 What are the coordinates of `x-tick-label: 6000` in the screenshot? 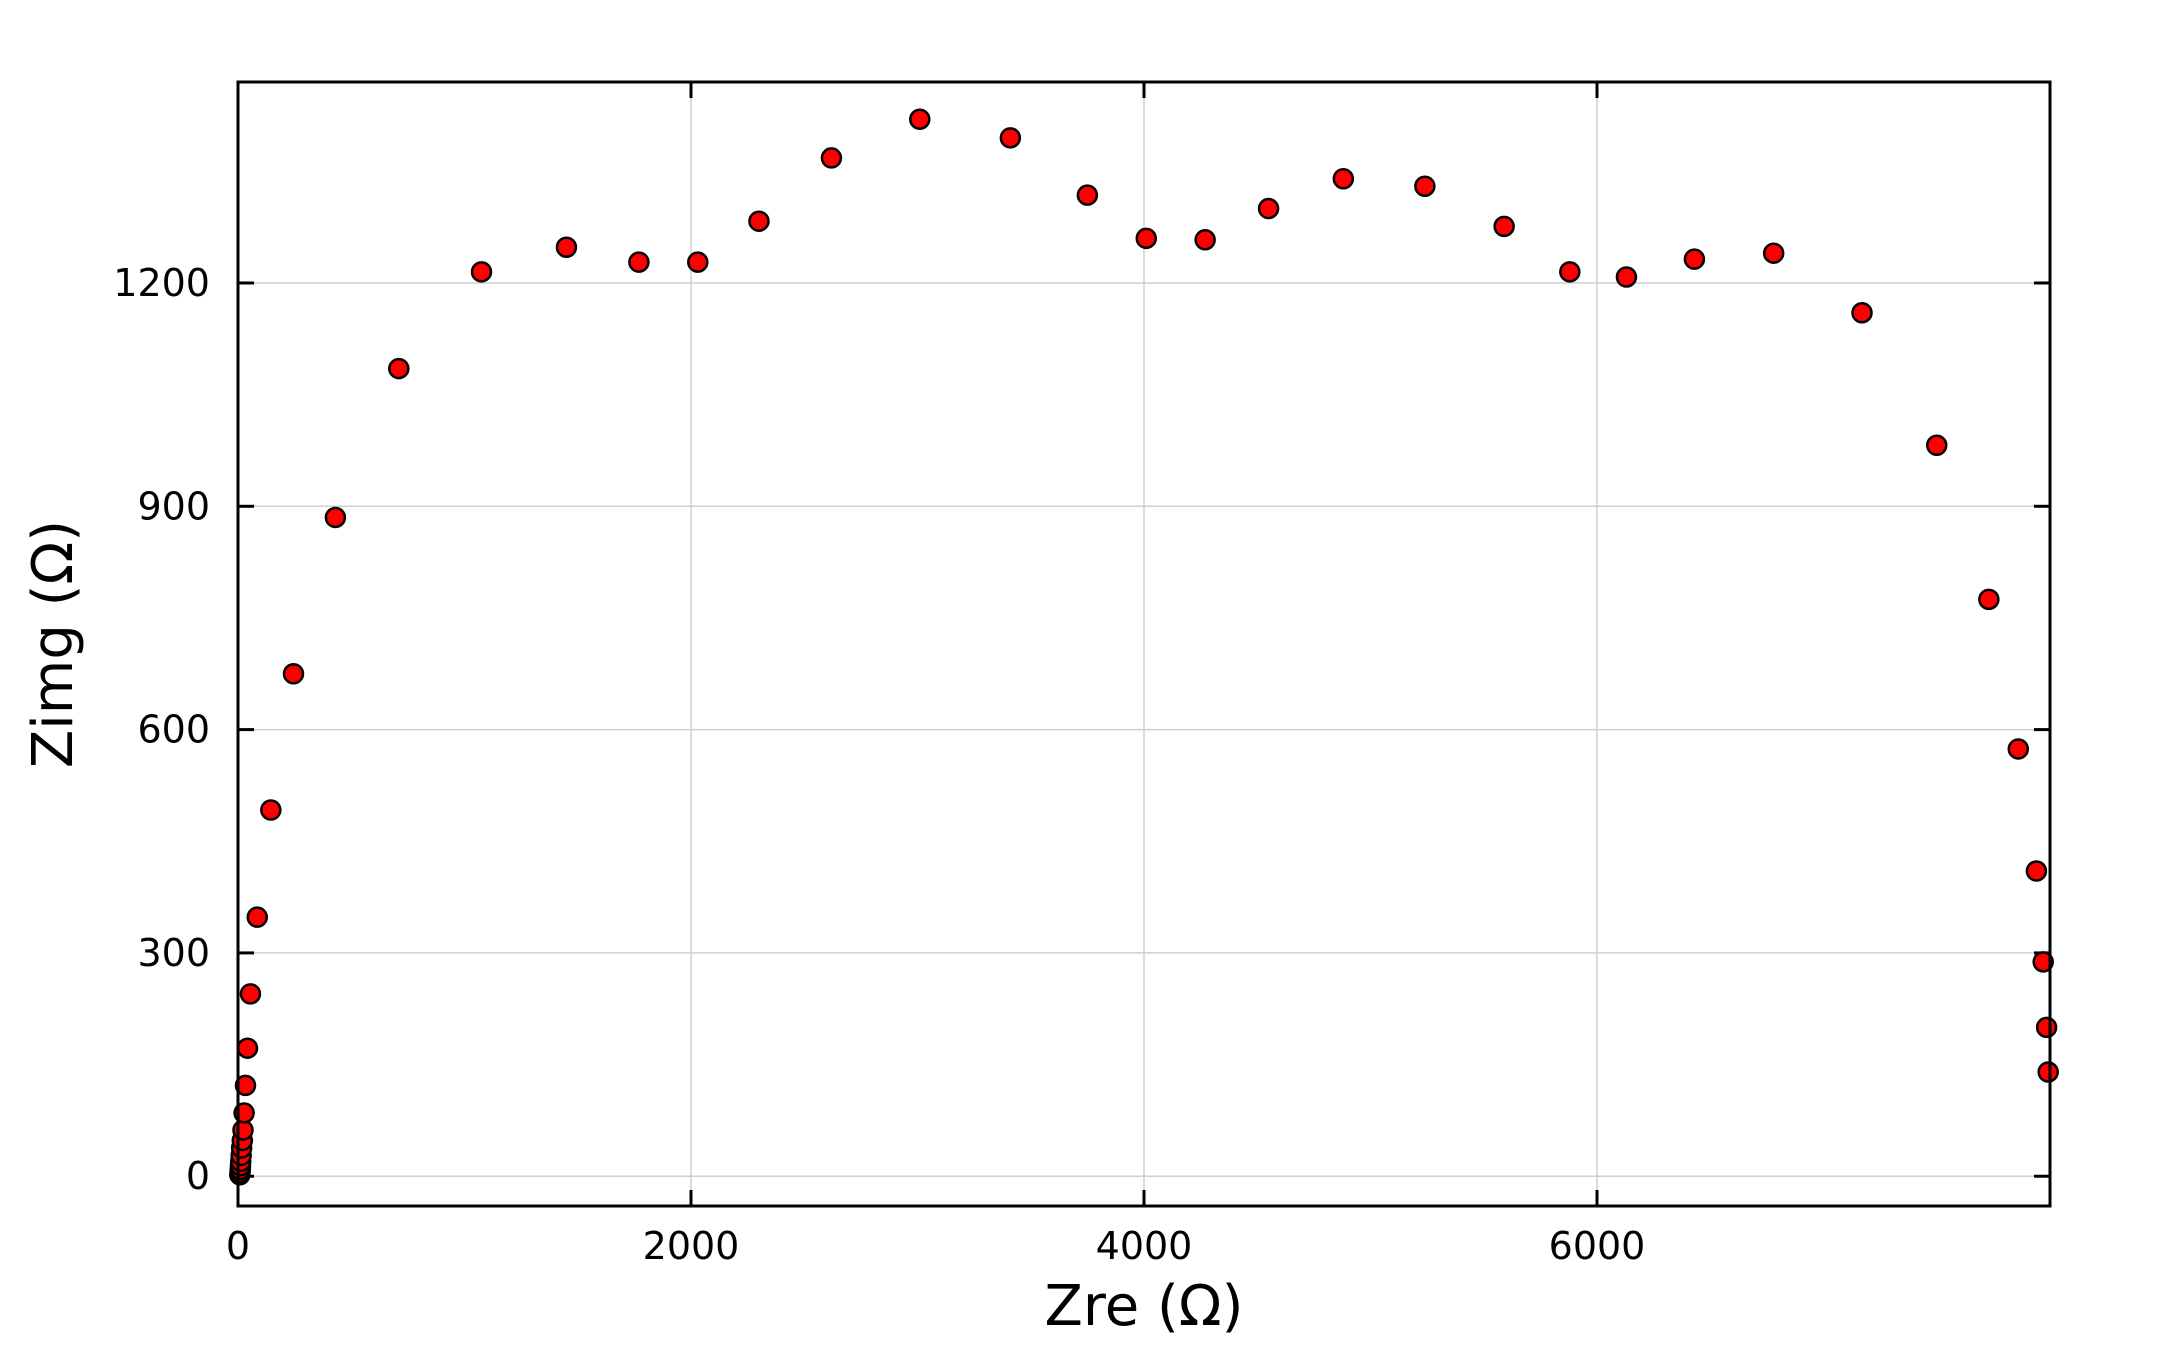 It's located at (1597, 1246).